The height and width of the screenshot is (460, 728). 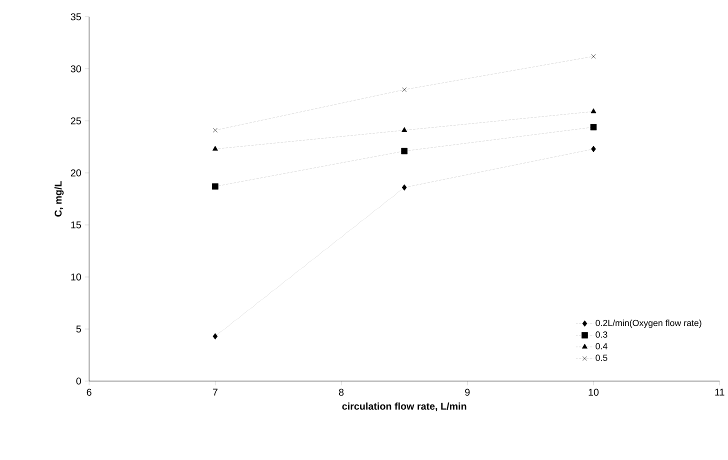 What do you see at coordinates (76, 224) in the screenshot?
I see `y-tick-label: 15` at bounding box center [76, 224].